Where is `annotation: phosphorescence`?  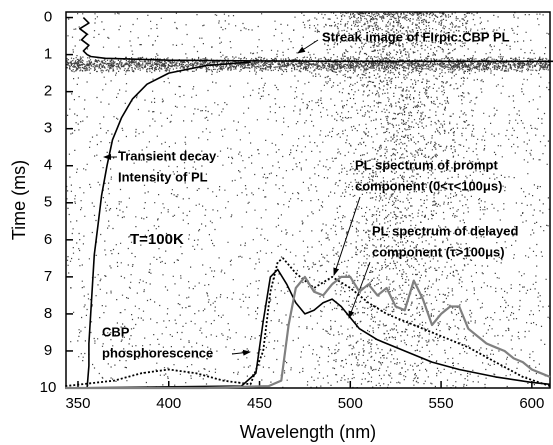 annotation: phosphorescence is located at coordinates (157, 352).